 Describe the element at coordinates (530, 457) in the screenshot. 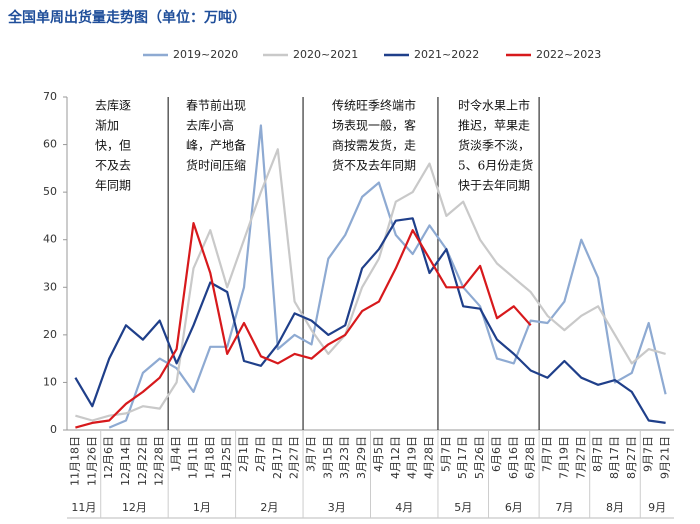

I see `x-tick-label: 6月28日` at that location.